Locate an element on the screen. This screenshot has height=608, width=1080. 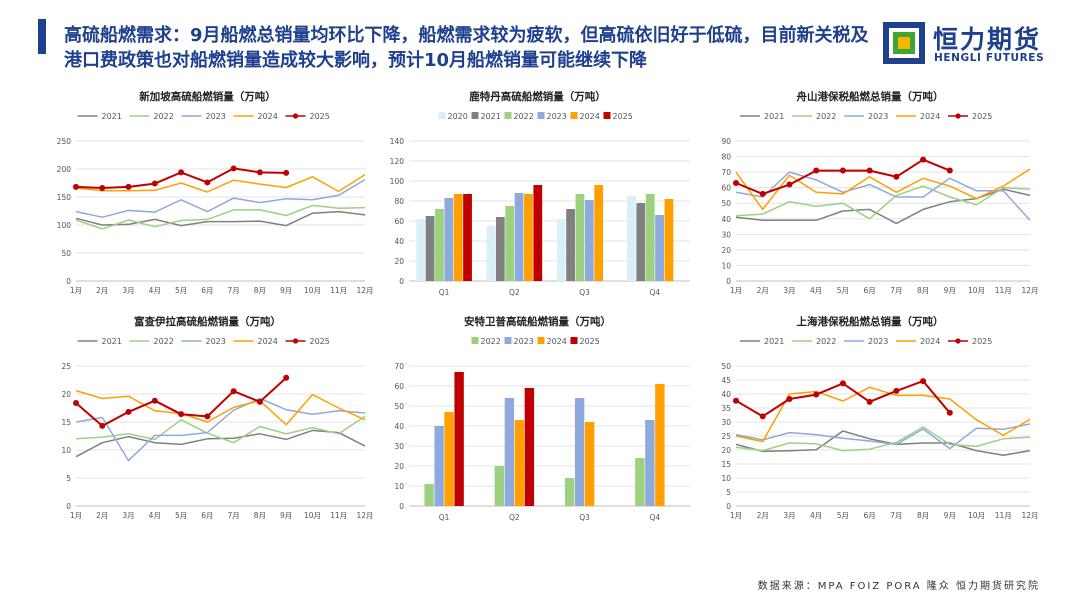
y-tick-label: 10 is located at coordinates (726, 265).